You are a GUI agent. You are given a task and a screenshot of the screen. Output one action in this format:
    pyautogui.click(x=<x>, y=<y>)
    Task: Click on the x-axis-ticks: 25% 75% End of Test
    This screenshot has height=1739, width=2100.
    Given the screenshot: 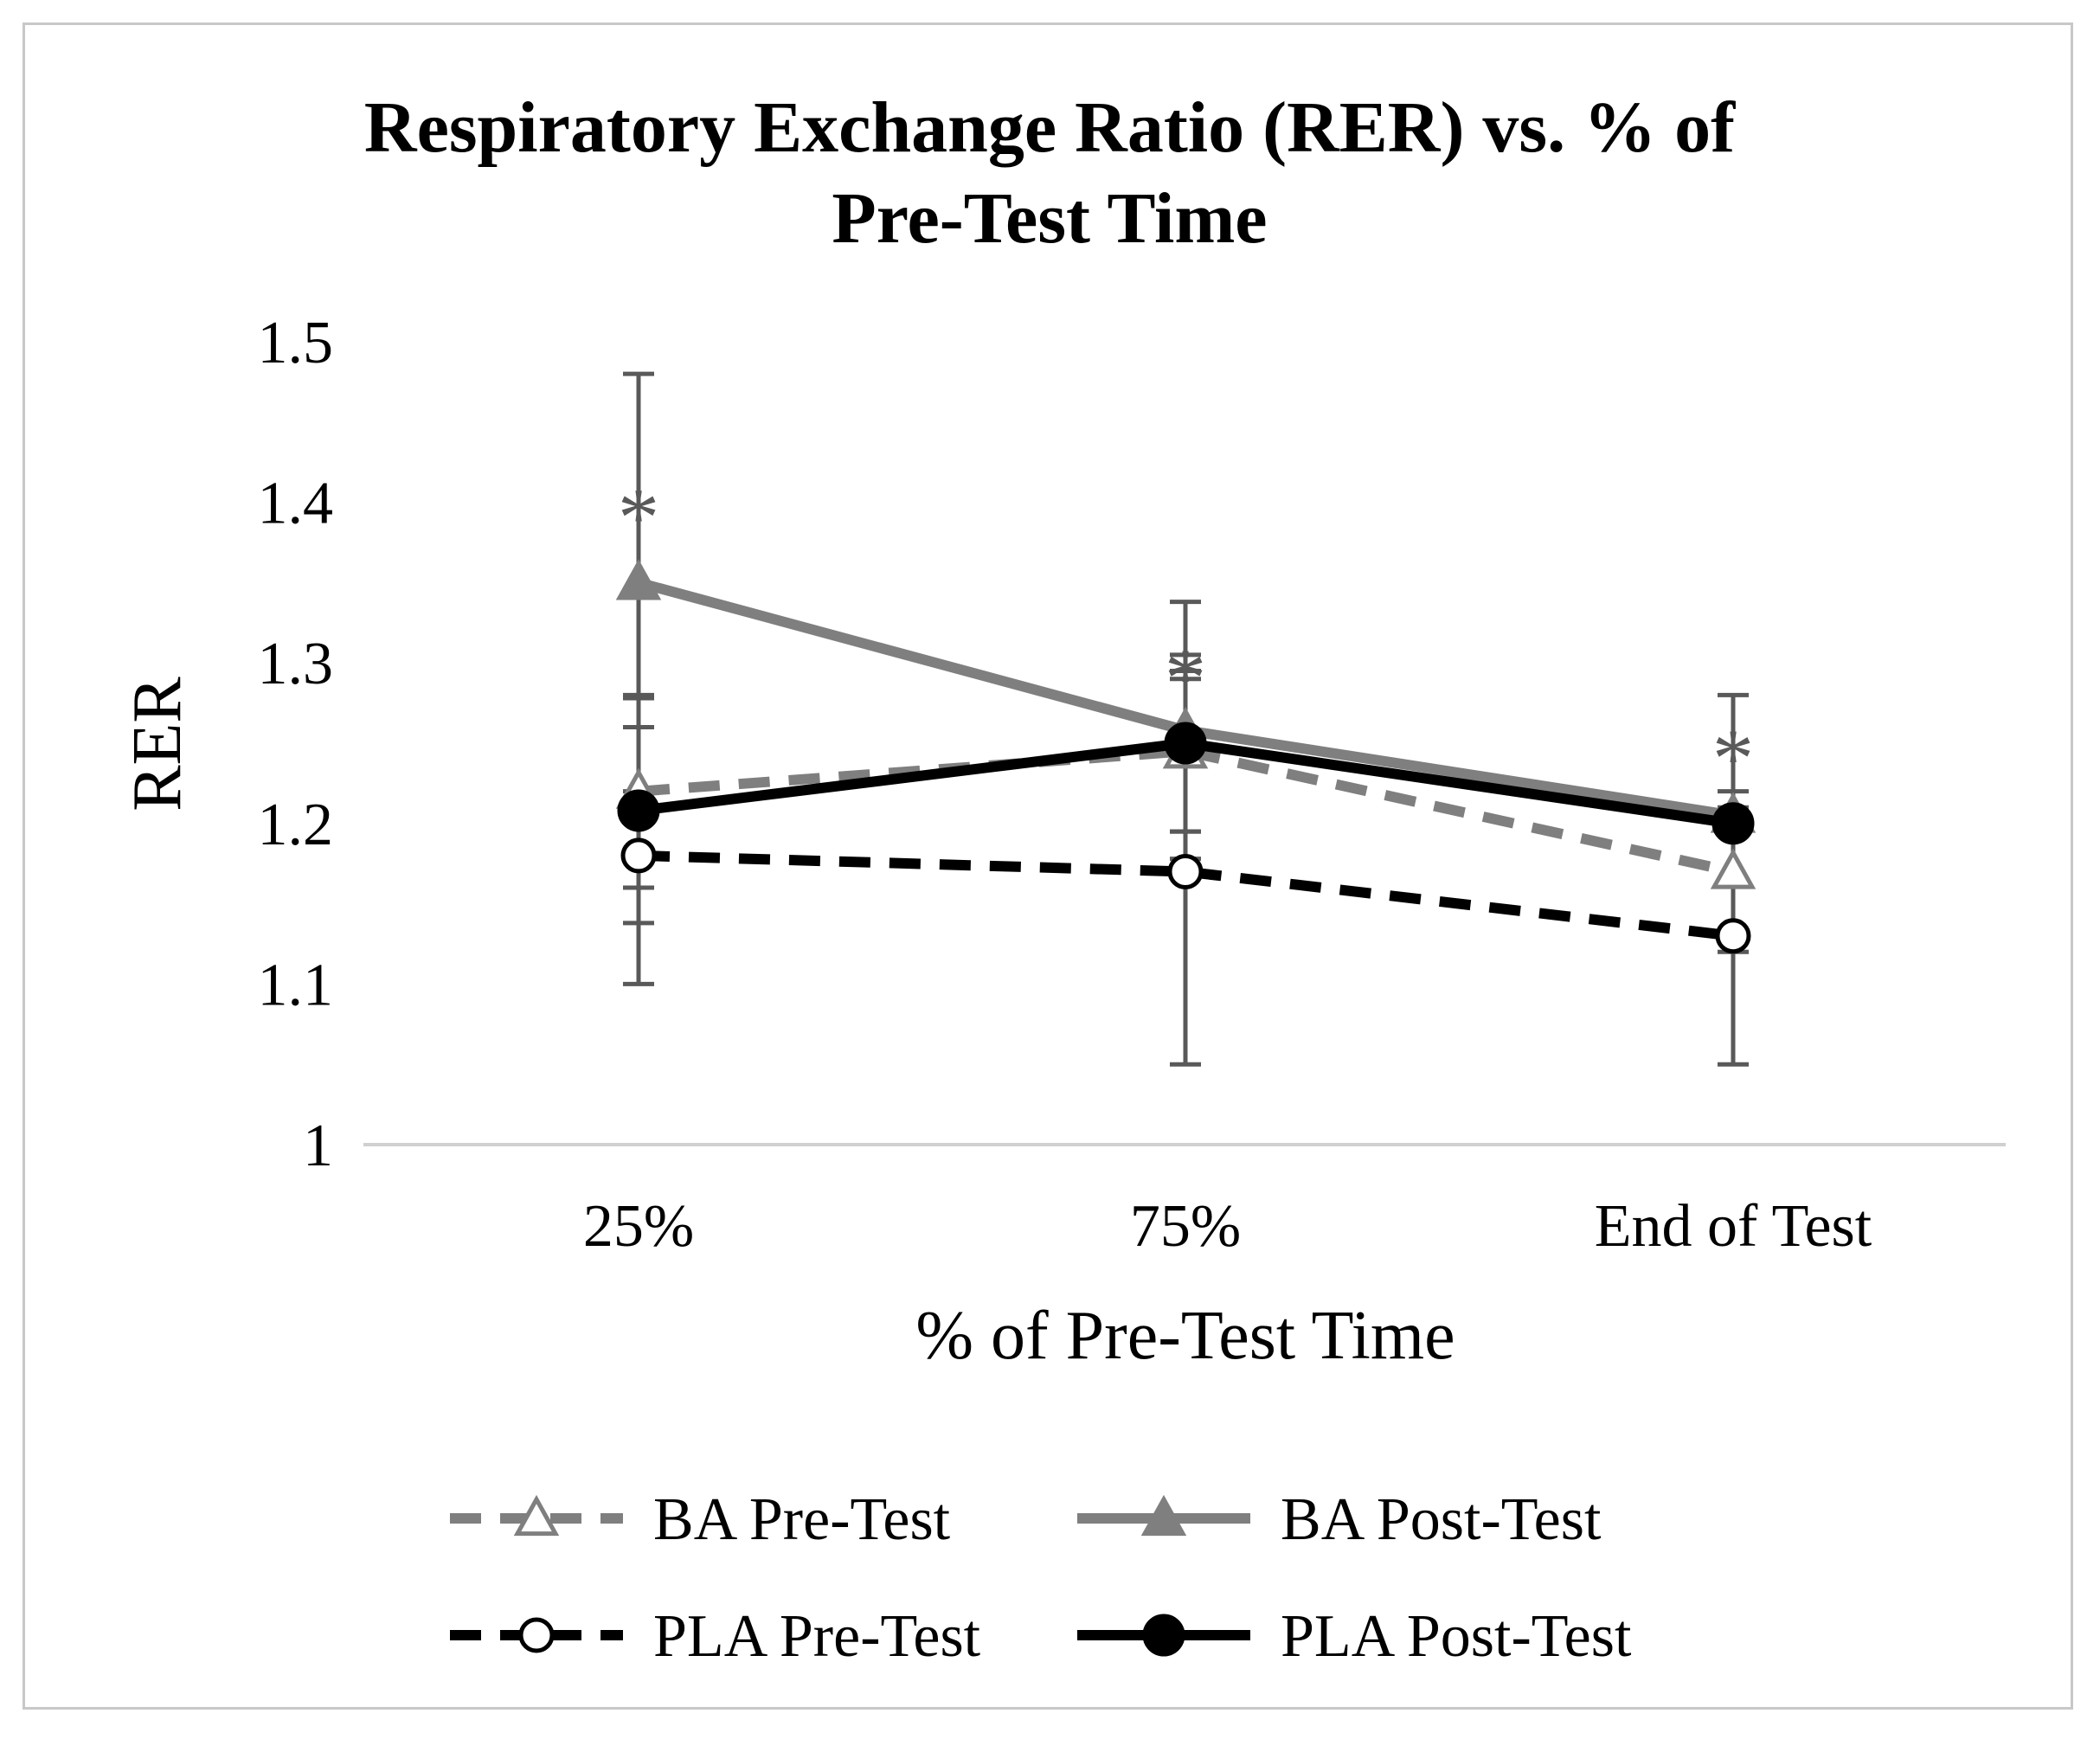 What is the action you would take?
    pyautogui.click(x=1227, y=1226)
    